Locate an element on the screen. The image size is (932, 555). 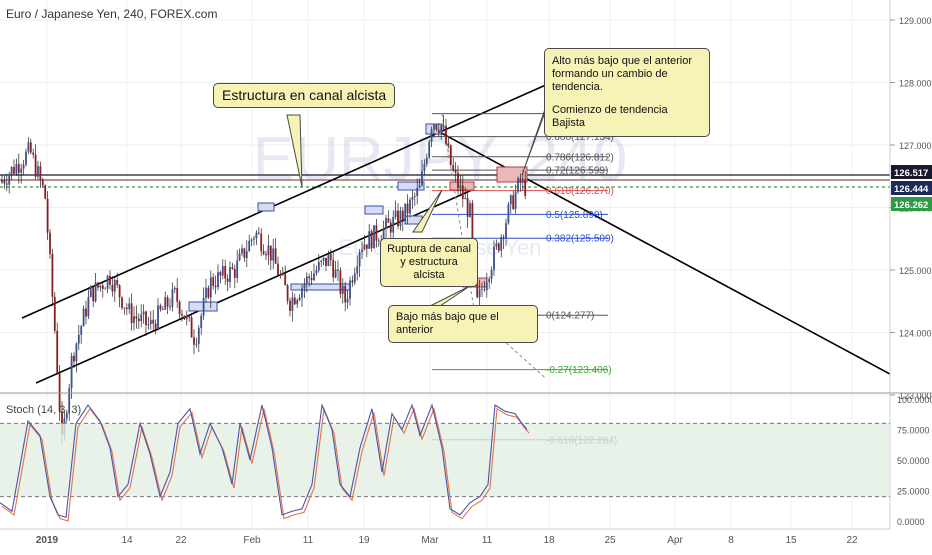
time-label: 25 is located at coordinates (610, 540).